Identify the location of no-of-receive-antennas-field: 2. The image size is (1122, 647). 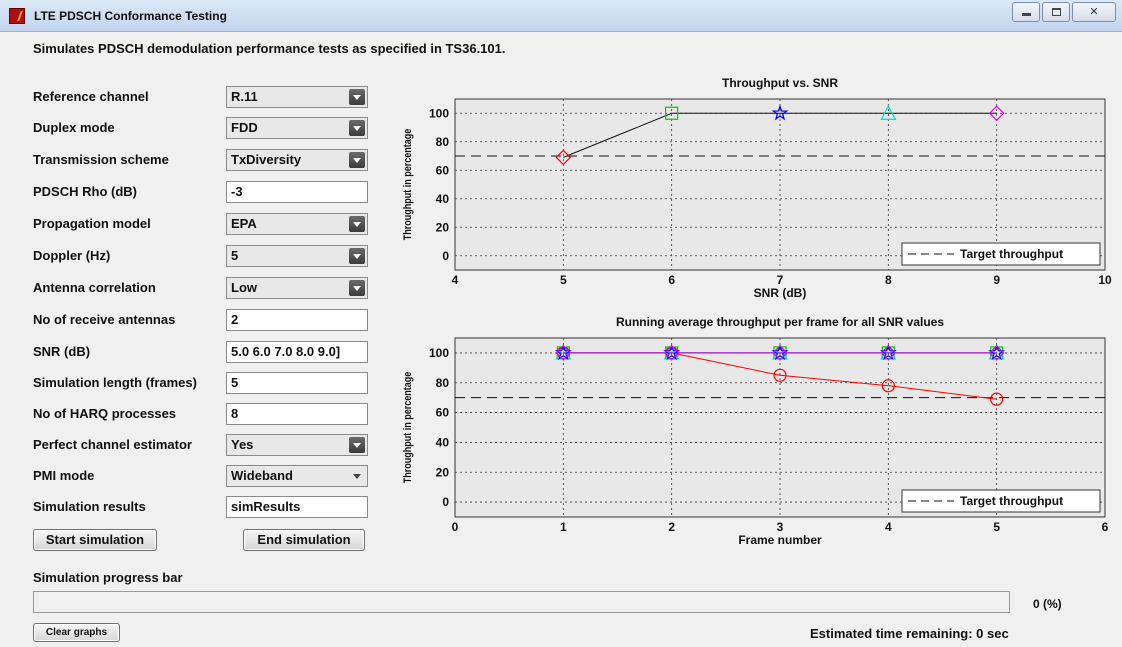
(297, 320).